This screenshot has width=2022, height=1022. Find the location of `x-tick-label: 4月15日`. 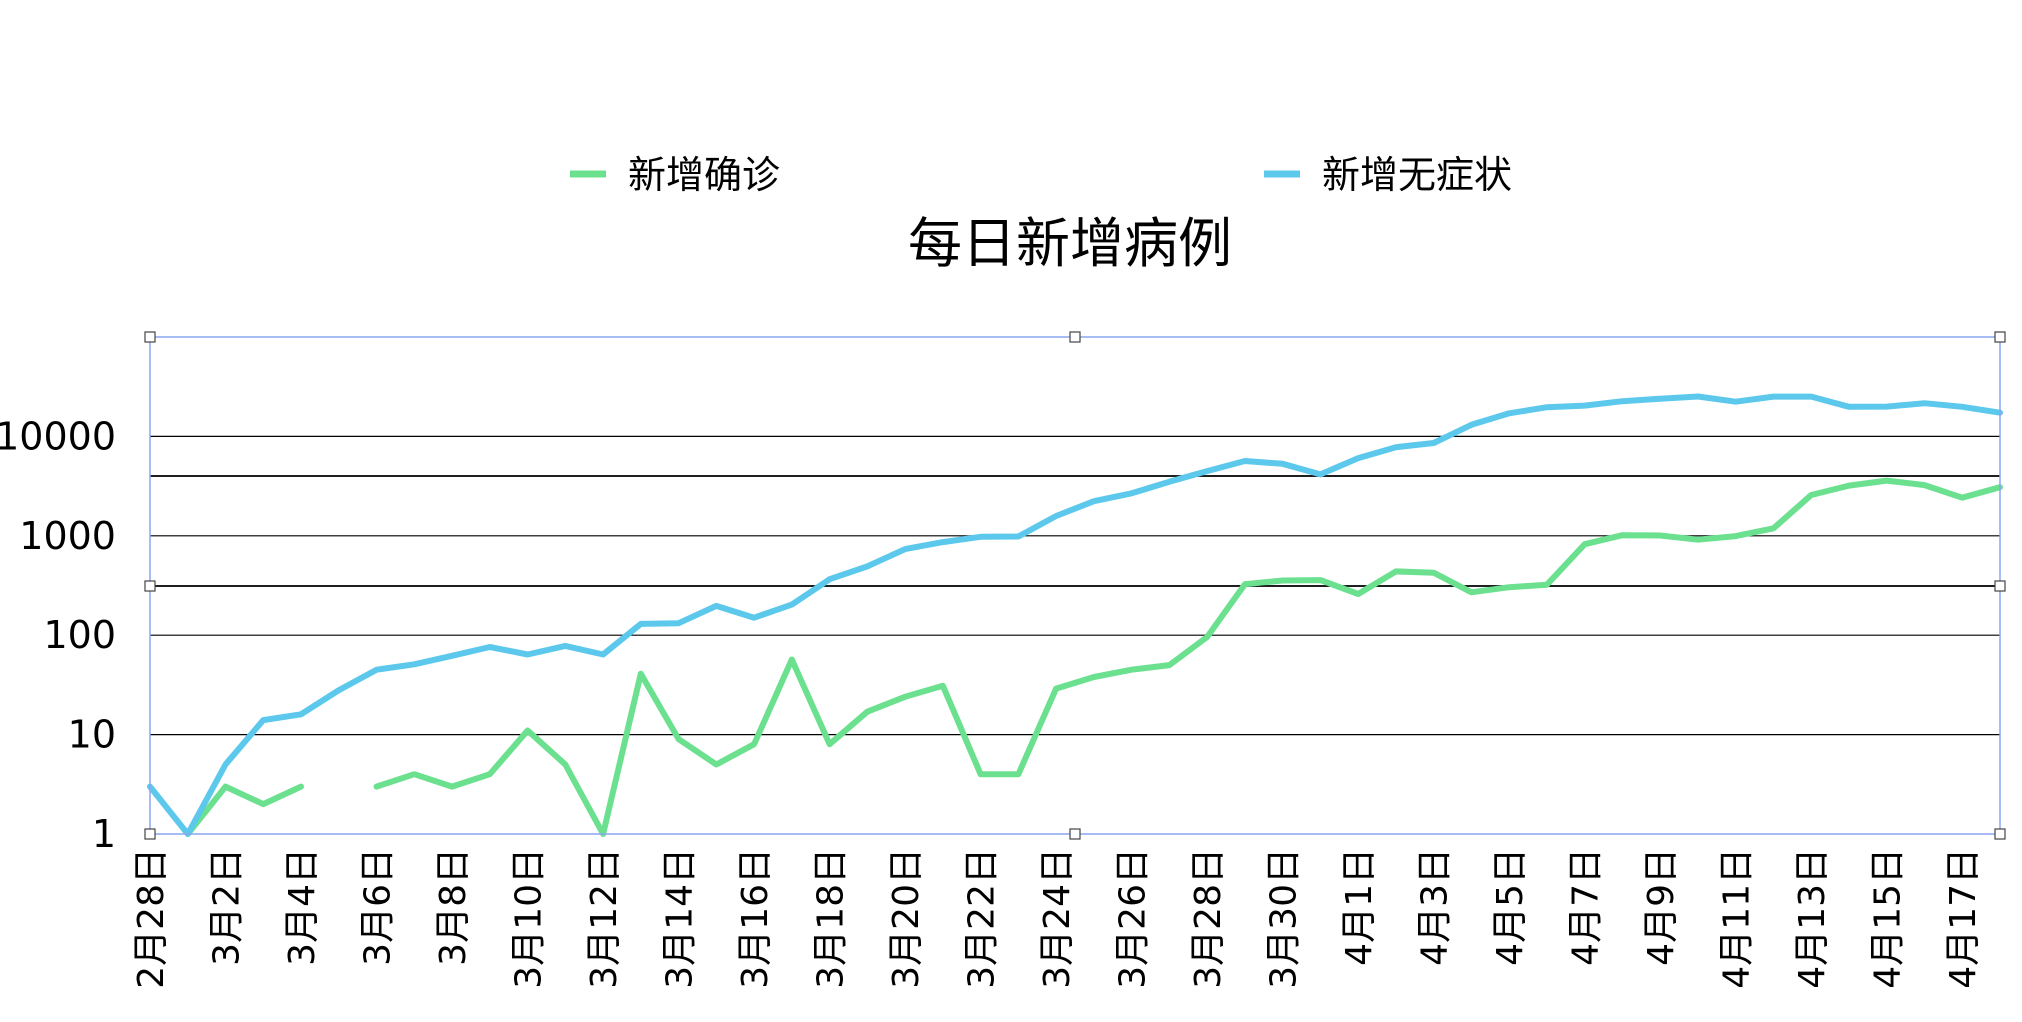

x-tick-label: 4月15日 is located at coordinates (1888, 918).